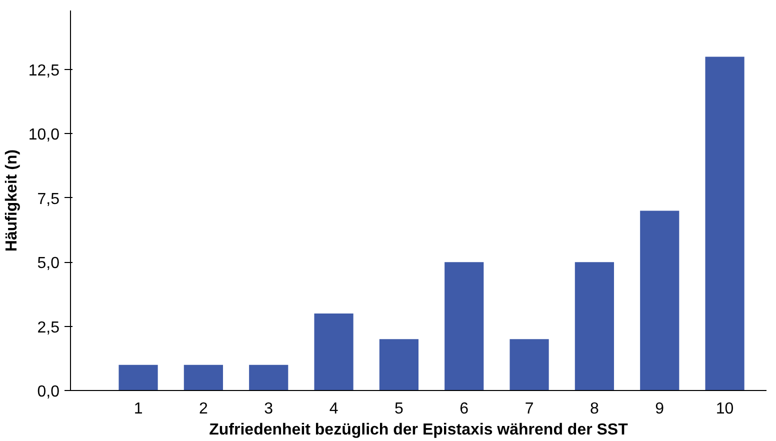 This screenshot has height=441, width=776. I want to click on x-tick-label: 5, so click(399, 409).